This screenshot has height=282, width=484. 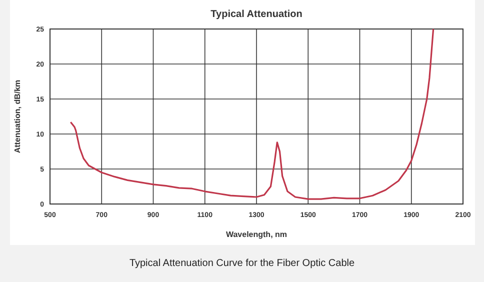 I want to click on y-axis-title: Attenuation, dB/km, so click(x=17, y=117).